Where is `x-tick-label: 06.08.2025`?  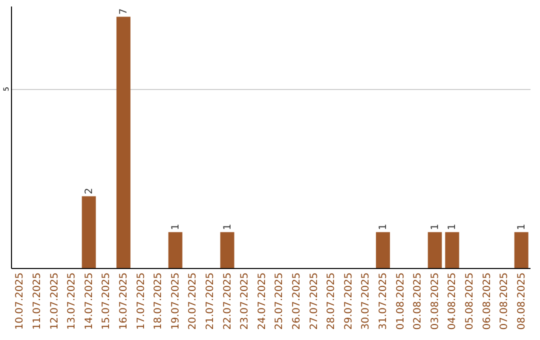 x-tick-label: 06.08.2025 is located at coordinates (487, 301).